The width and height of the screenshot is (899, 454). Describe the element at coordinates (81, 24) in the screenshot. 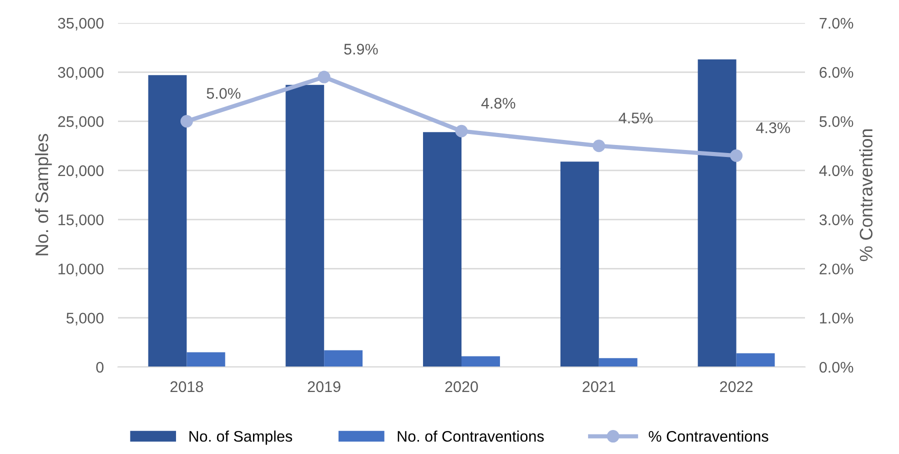

I see `y-tick-label: 35,000` at that location.